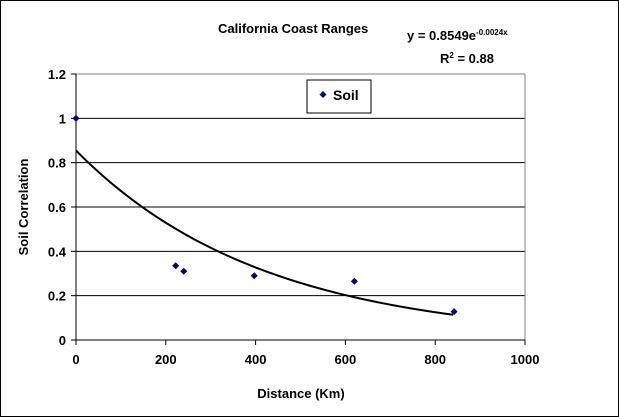 The width and height of the screenshot is (619, 417). What do you see at coordinates (256, 359) in the screenshot?
I see `x-tick-label: 400` at bounding box center [256, 359].